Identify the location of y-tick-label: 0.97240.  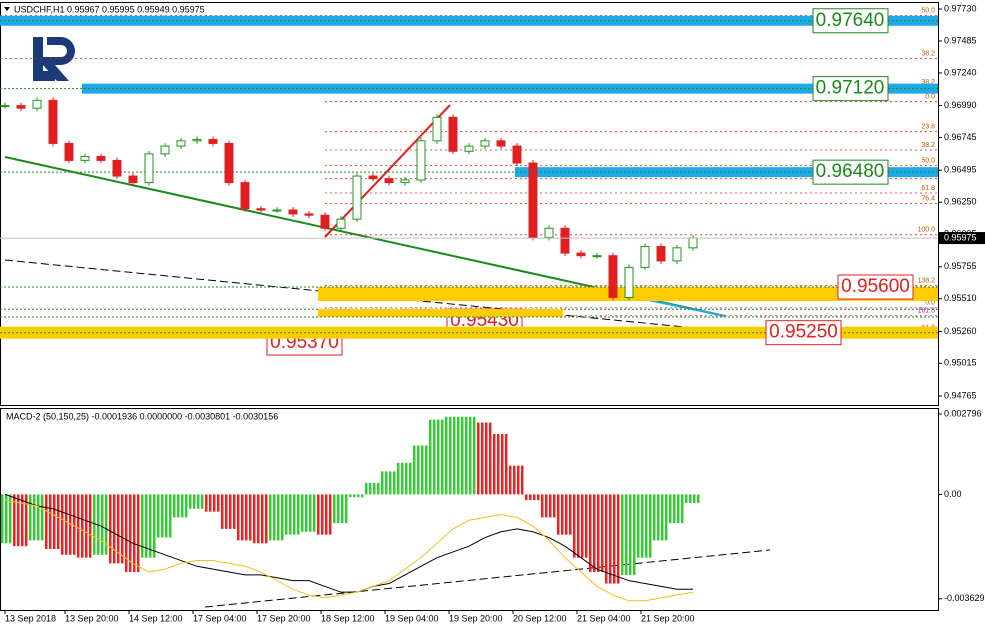
(960, 72).